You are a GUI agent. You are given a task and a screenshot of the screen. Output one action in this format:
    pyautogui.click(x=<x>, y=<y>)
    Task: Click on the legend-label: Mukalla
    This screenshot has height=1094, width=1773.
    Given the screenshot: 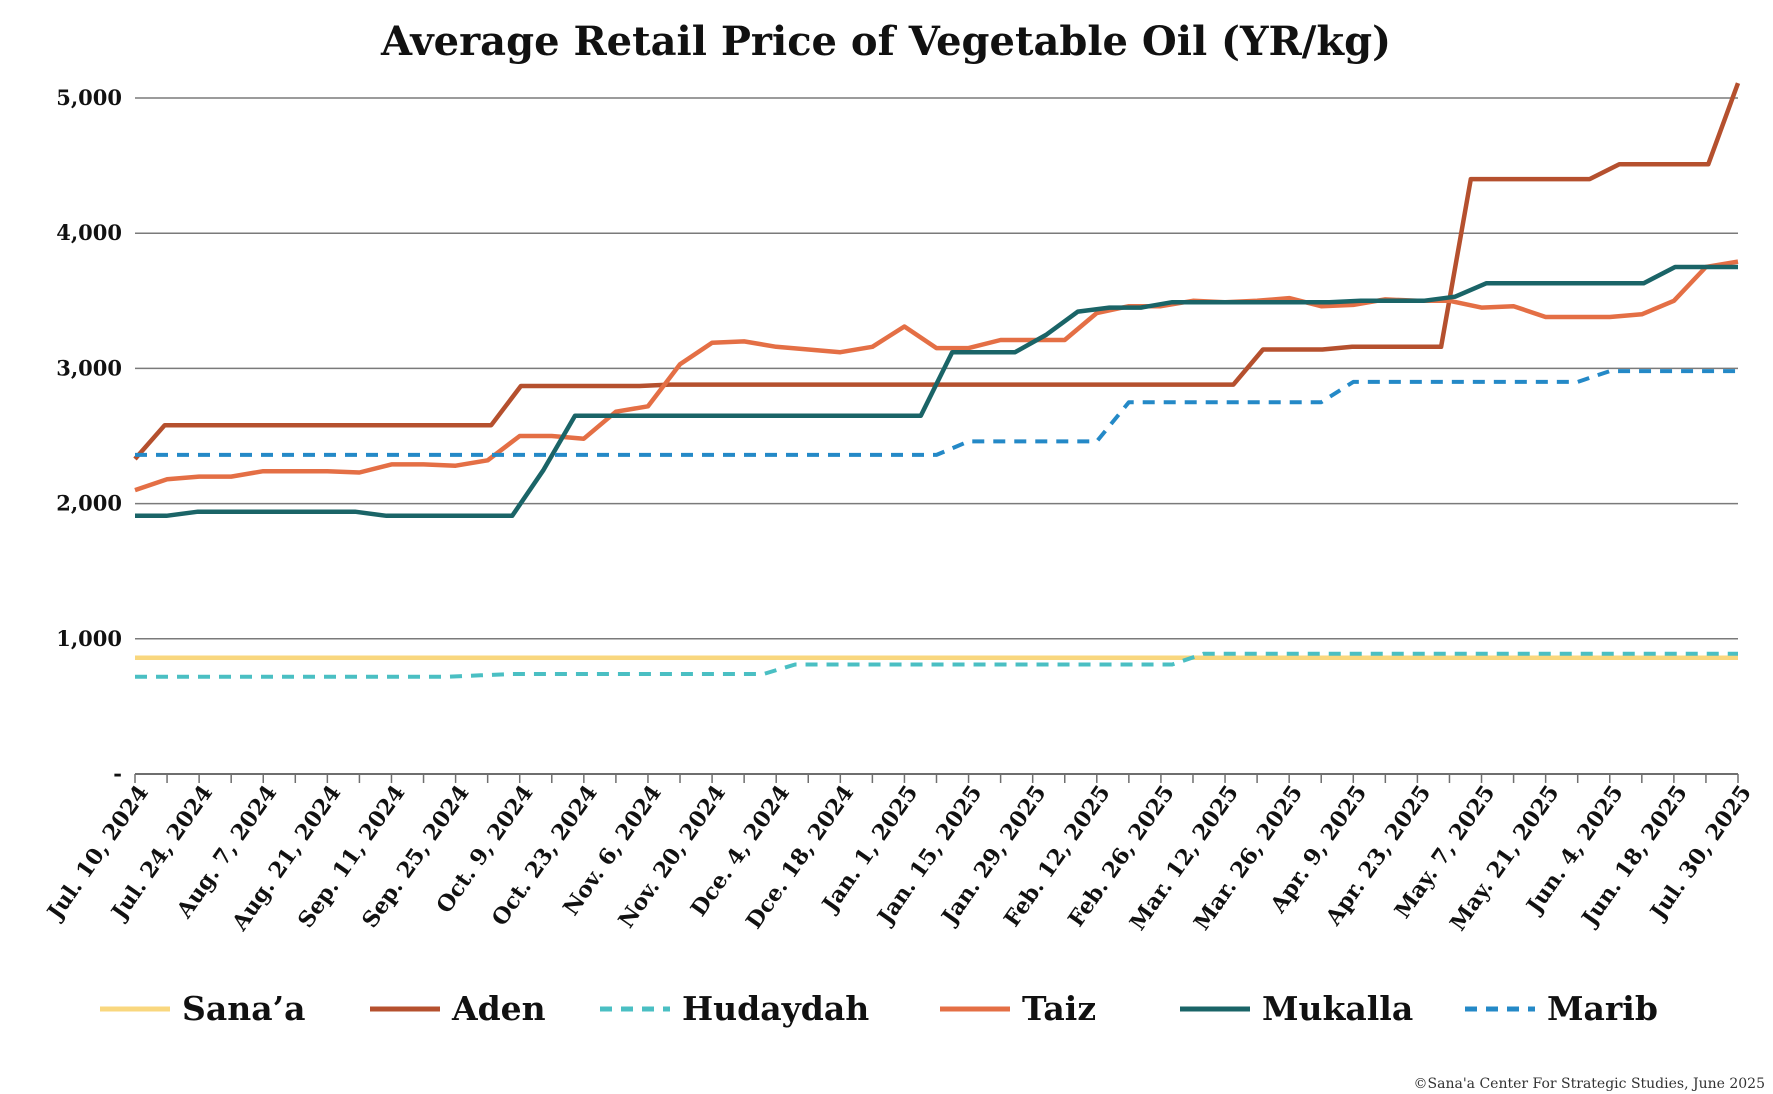 What is the action you would take?
    pyautogui.click(x=1337, y=1008)
    